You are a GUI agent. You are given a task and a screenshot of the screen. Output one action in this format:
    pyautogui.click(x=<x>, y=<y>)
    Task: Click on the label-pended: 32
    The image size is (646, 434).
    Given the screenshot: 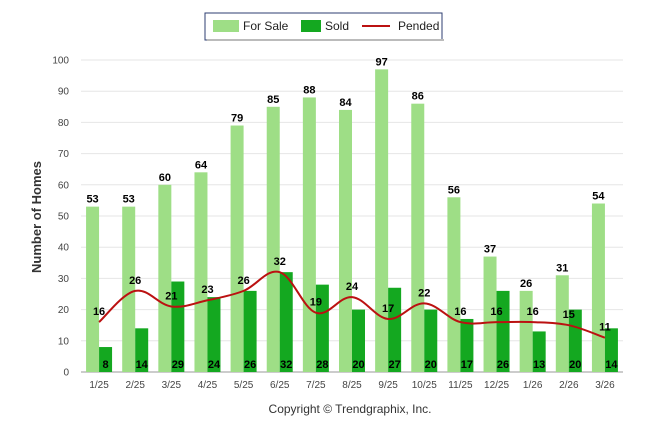 What is the action you would take?
    pyautogui.click(x=280, y=262)
    